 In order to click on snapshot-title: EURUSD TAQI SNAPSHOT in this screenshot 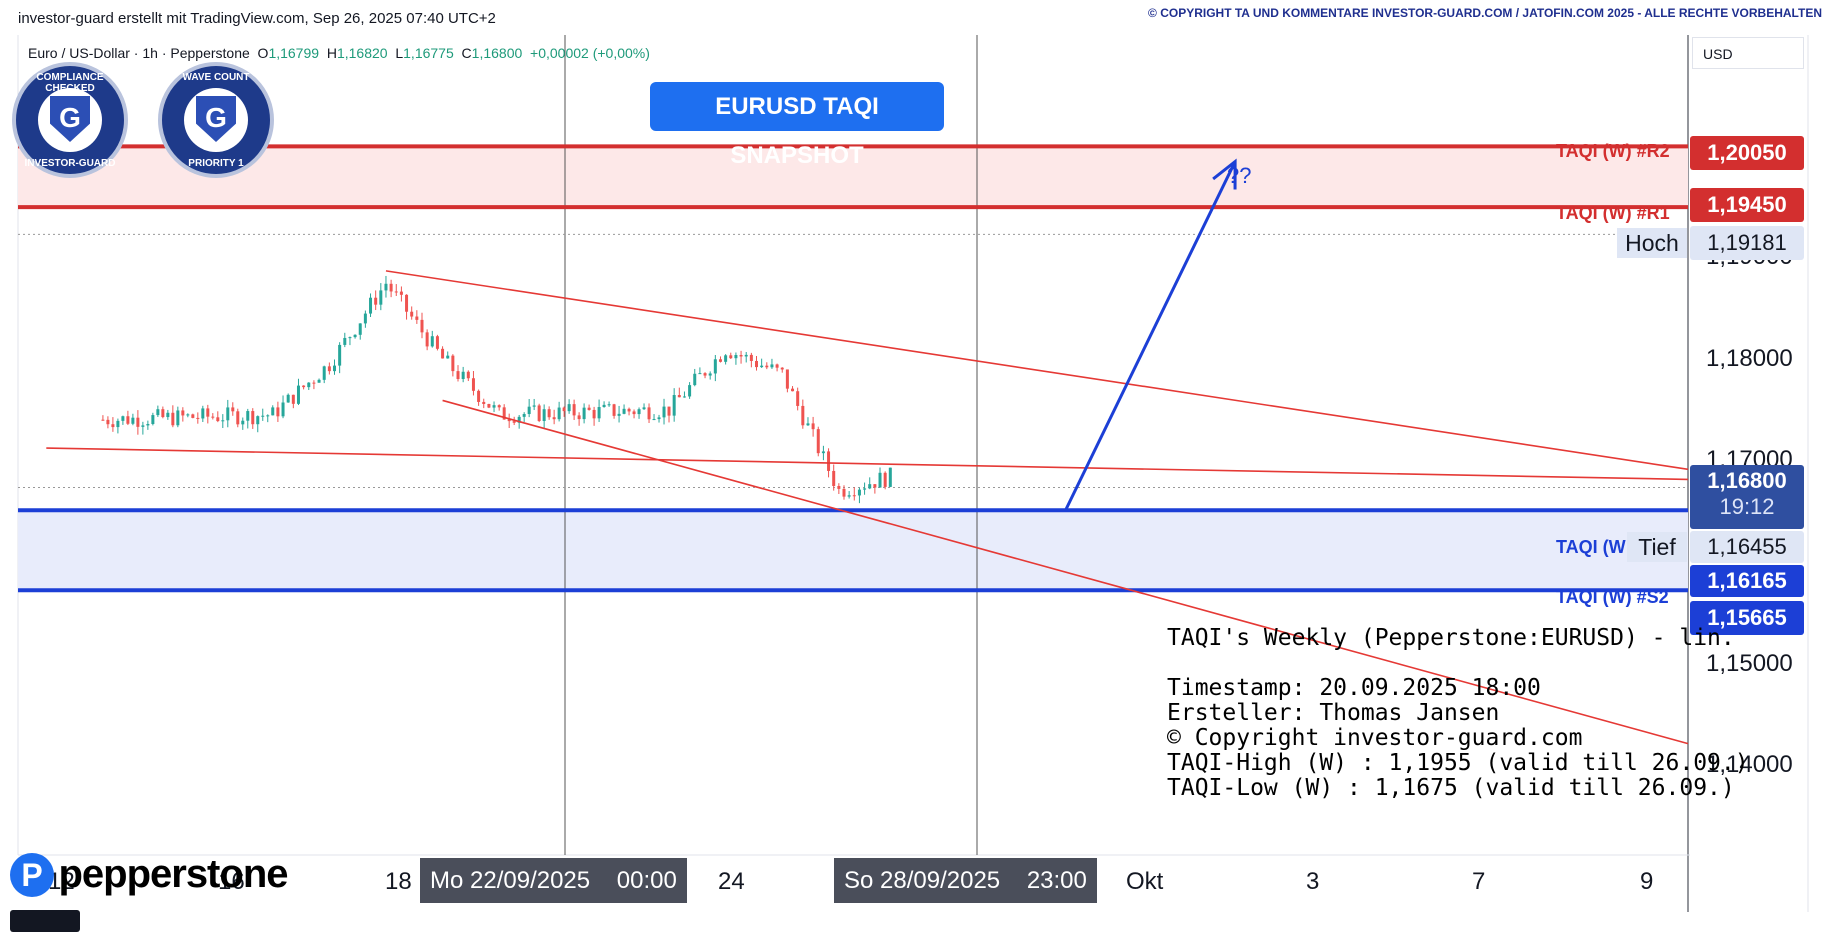, I will do `click(797, 125)`.